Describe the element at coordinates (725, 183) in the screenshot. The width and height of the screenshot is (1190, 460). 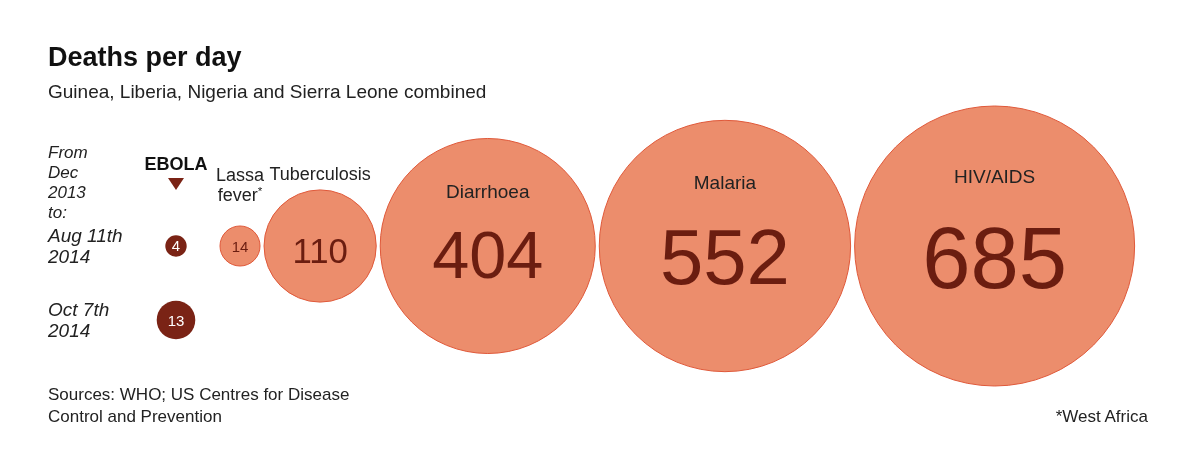
I see `category-label: Malaria` at that location.